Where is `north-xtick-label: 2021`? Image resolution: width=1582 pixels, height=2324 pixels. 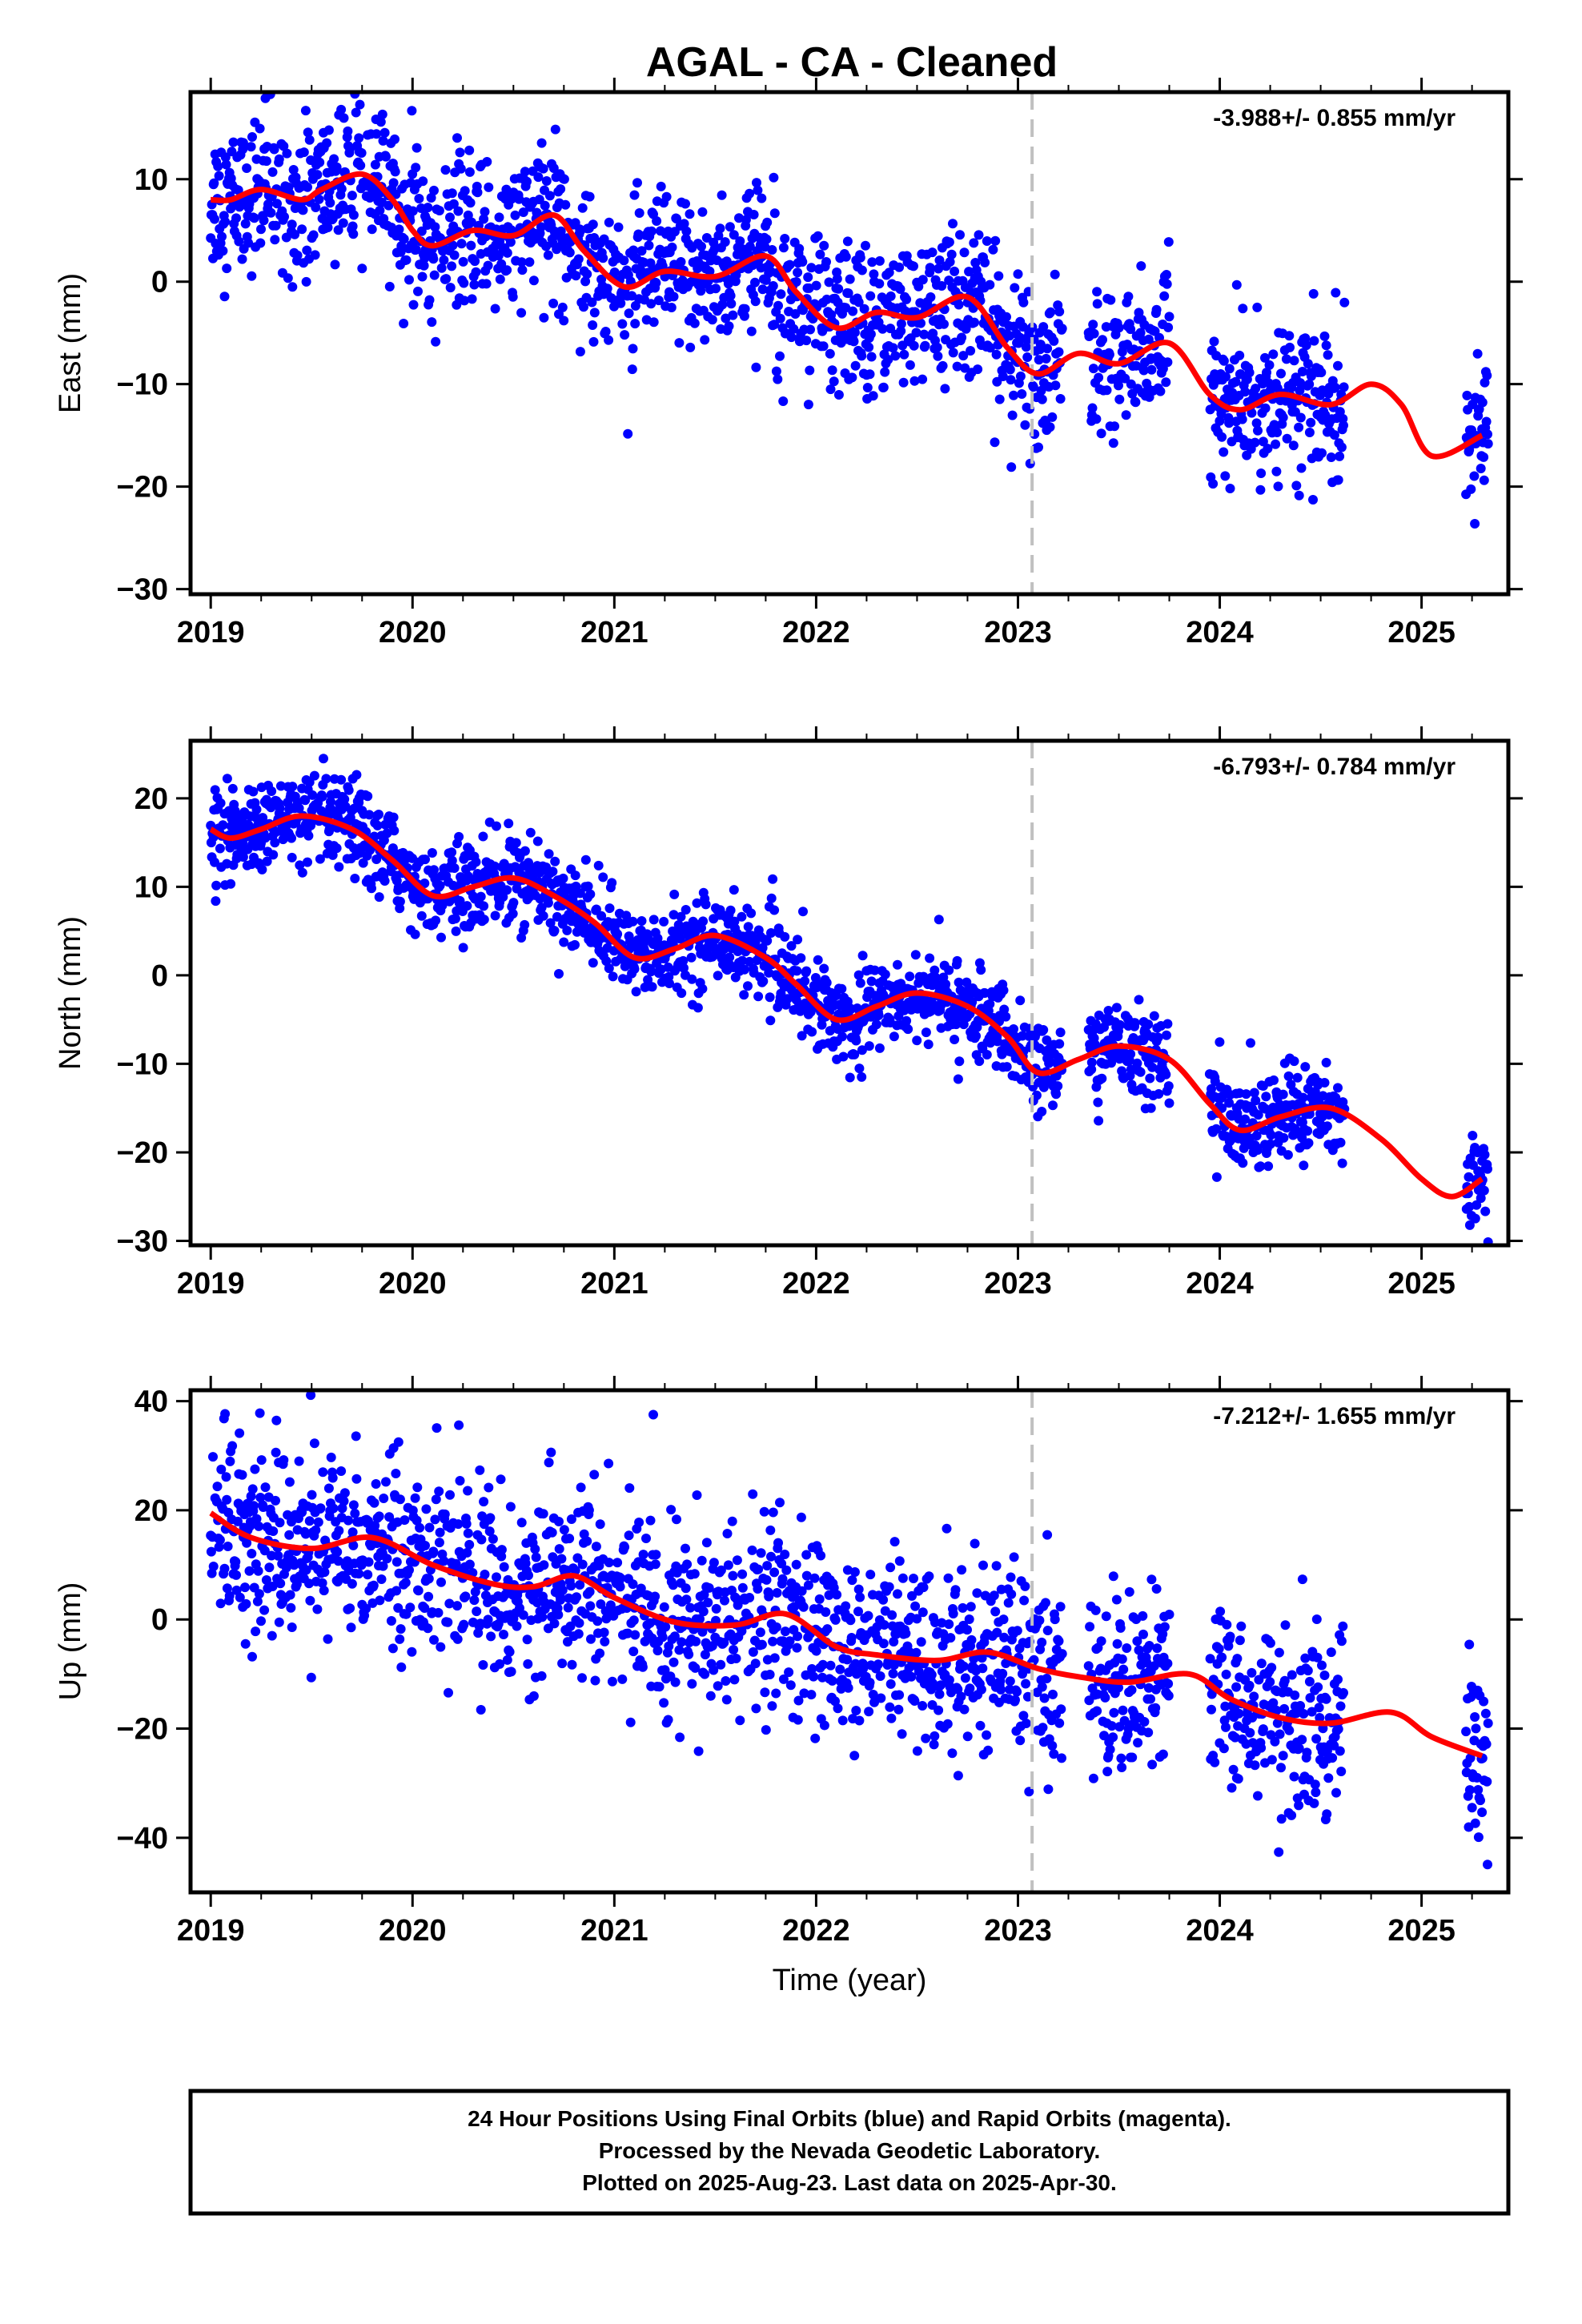
north-xtick-label: 2021 is located at coordinates (614, 1284).